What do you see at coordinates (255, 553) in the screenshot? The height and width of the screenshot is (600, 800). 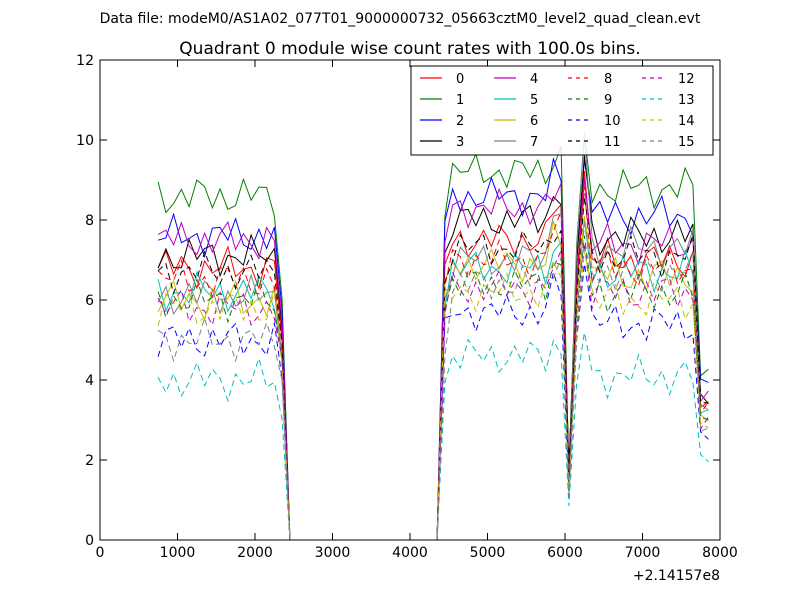 I see `x-tick-label: 2000` at bounding box center [255, 553].